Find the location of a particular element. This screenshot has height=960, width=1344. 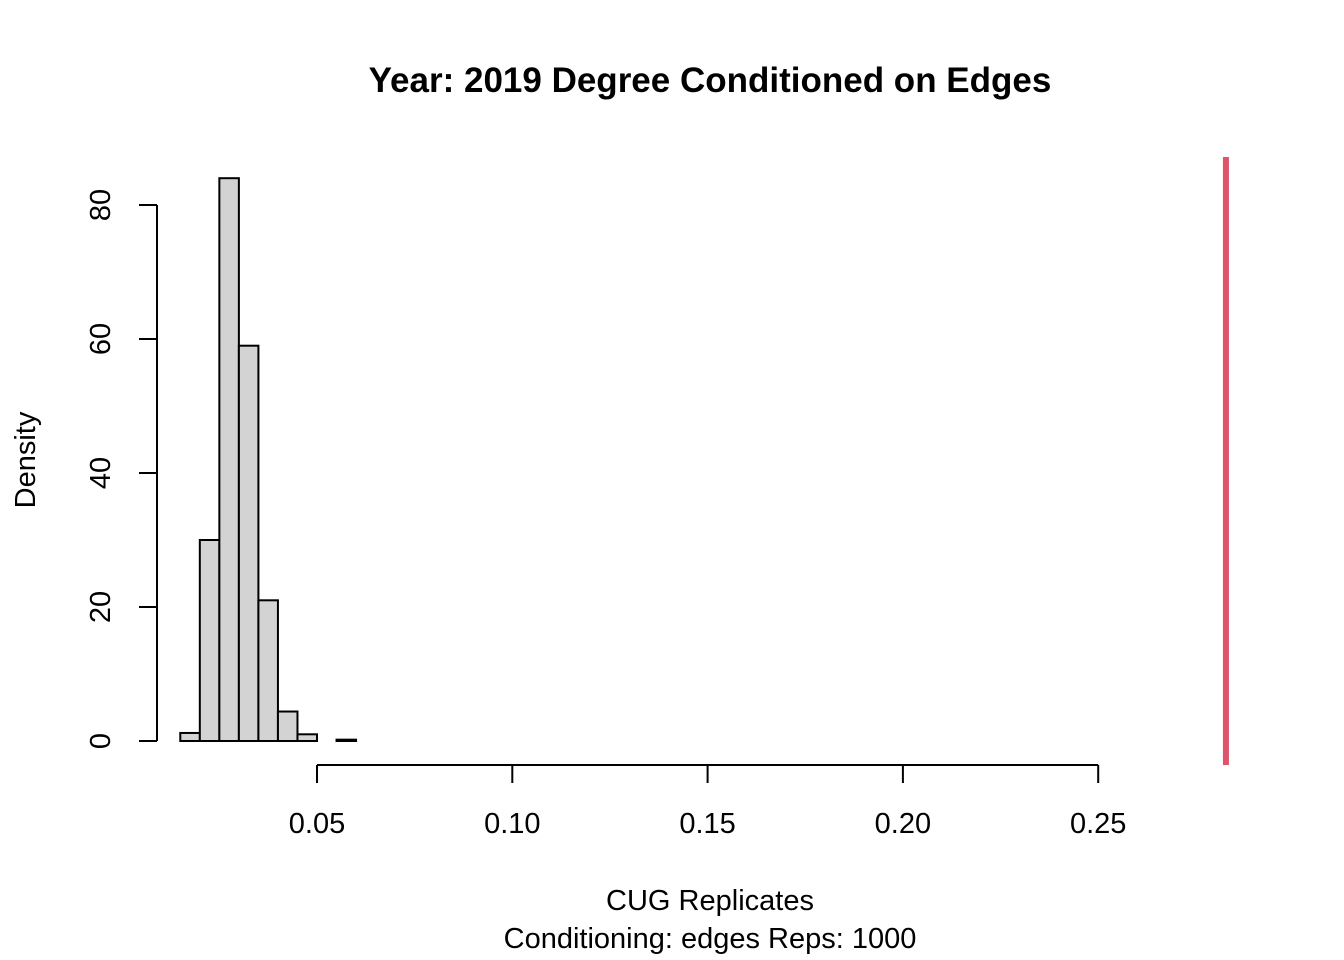

x-tick-label: 0.25 is located at coordinates (1098, 824).